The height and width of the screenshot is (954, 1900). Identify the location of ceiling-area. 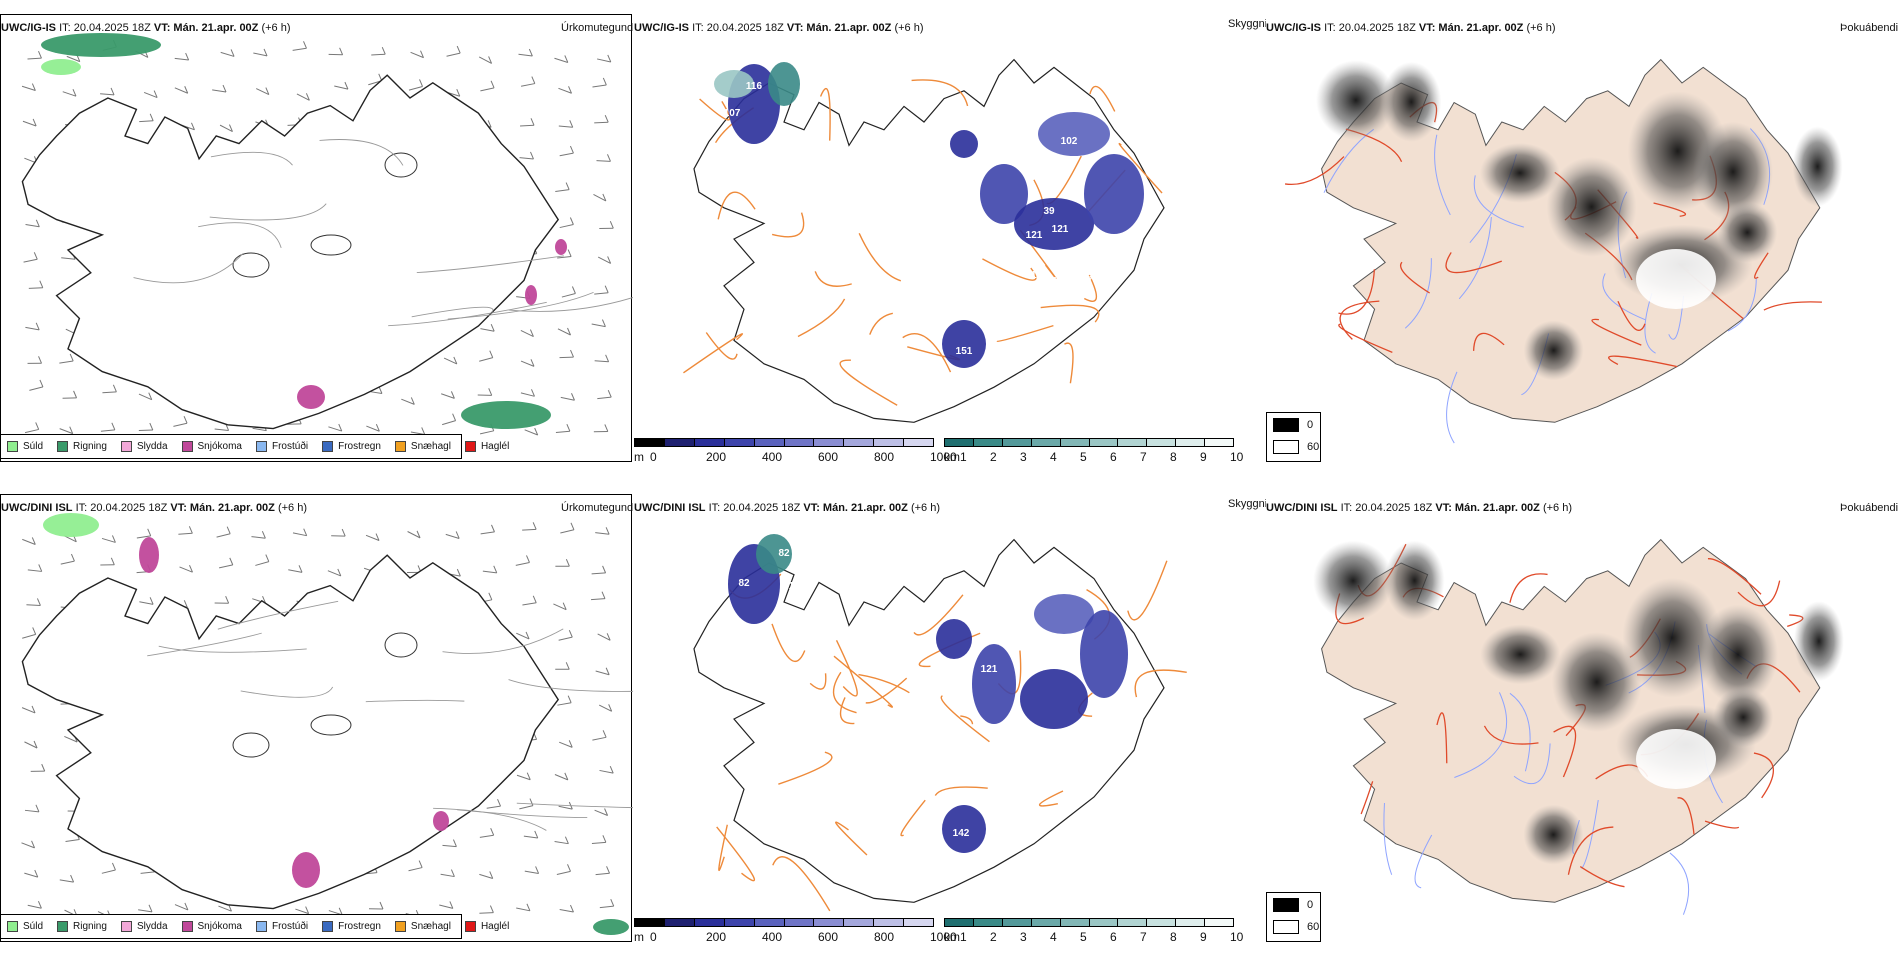
(994, 684).